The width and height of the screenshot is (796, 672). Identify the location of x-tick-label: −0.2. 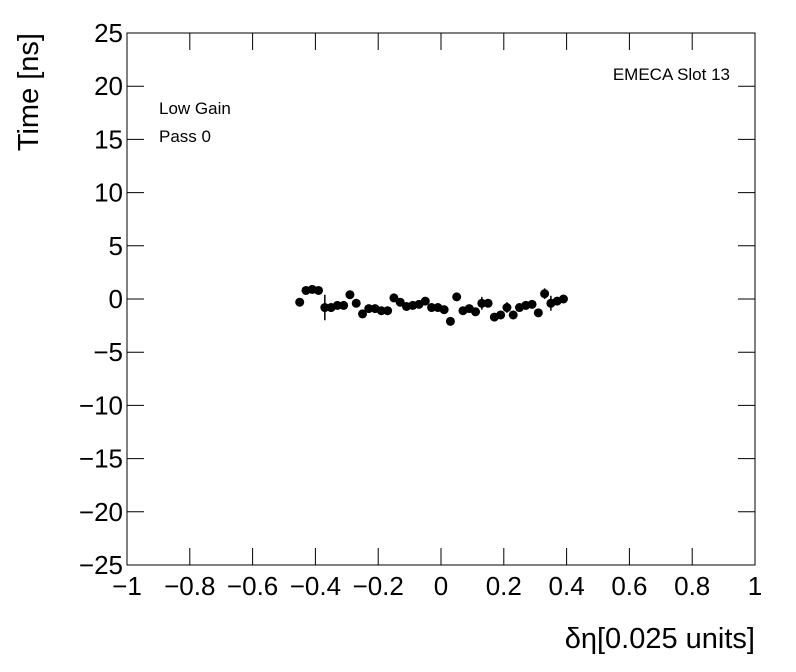
(378, 586).